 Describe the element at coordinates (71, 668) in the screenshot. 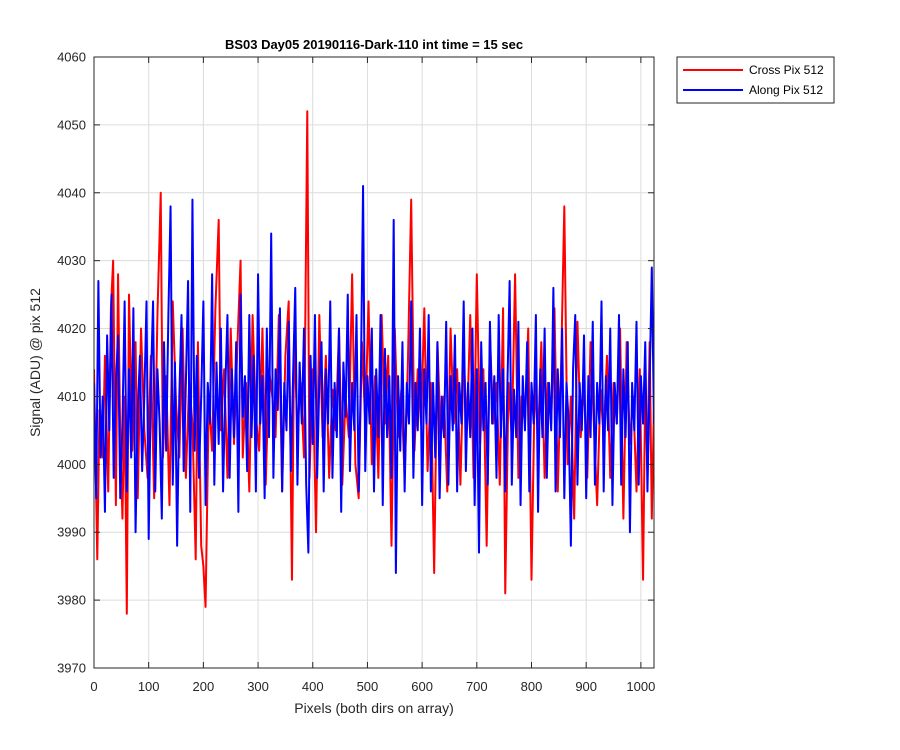

I see `y-tick-label: 3970` at that location.